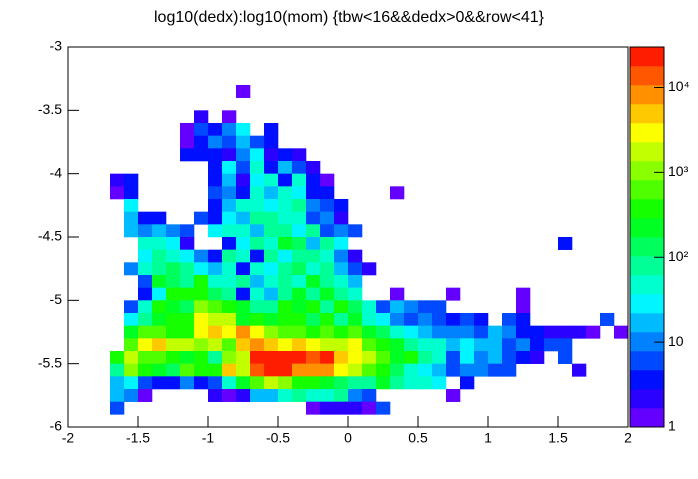 The image size is (698, 479). What do you see at coordinates (56, 426) in the screenshot?
I see `y-tick-label: -6` at bounding box center [56, 426].